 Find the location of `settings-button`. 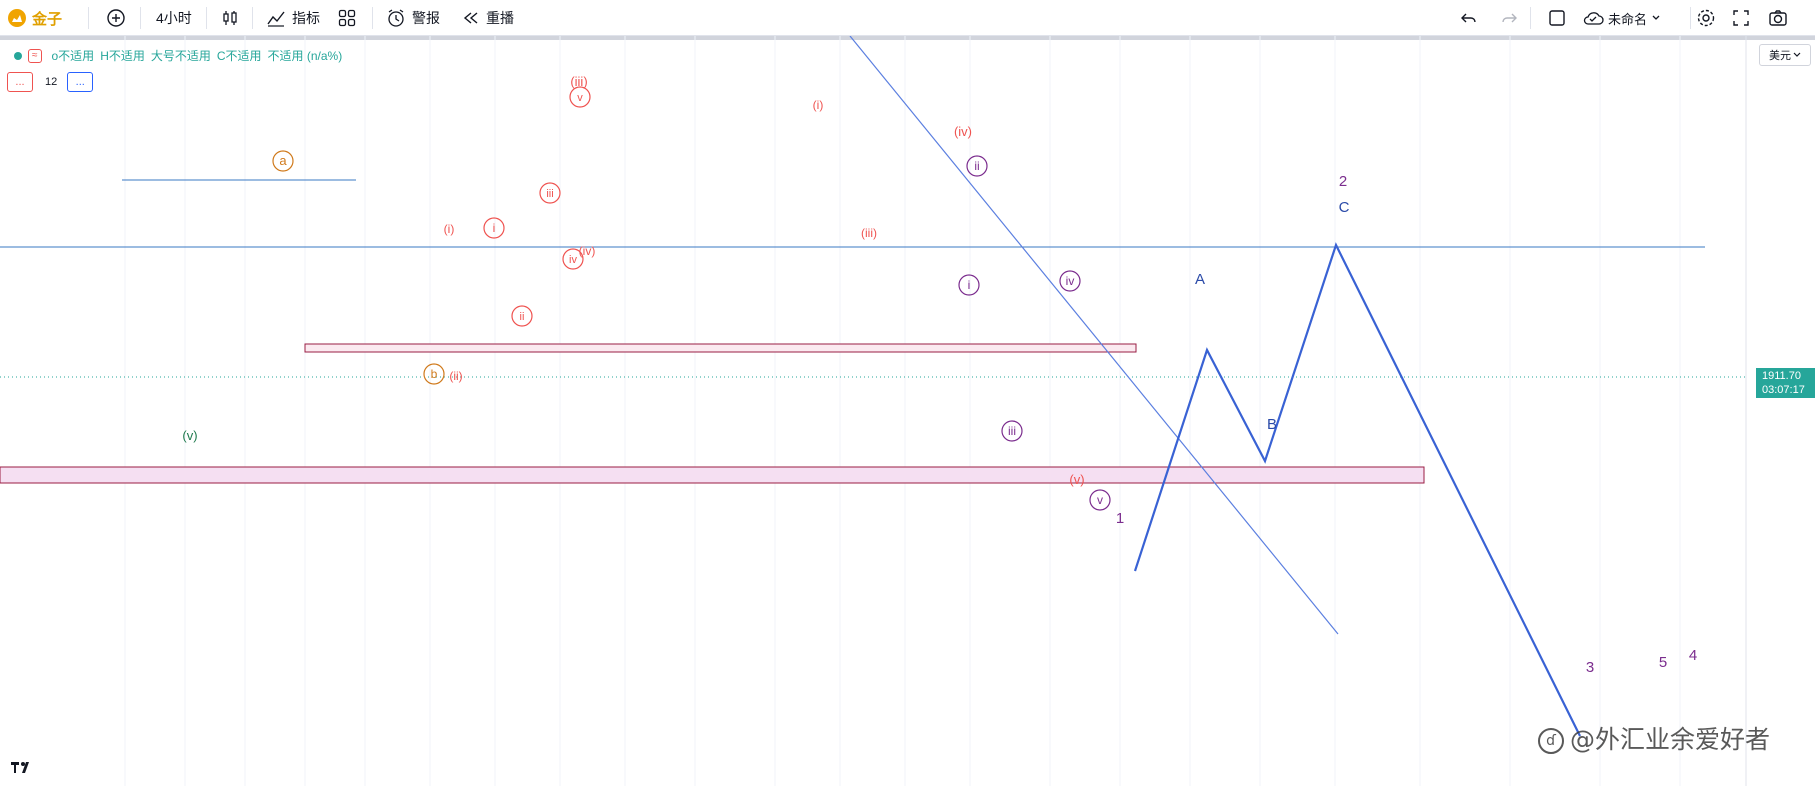

settings-button is located at coordinates (1706, 18).